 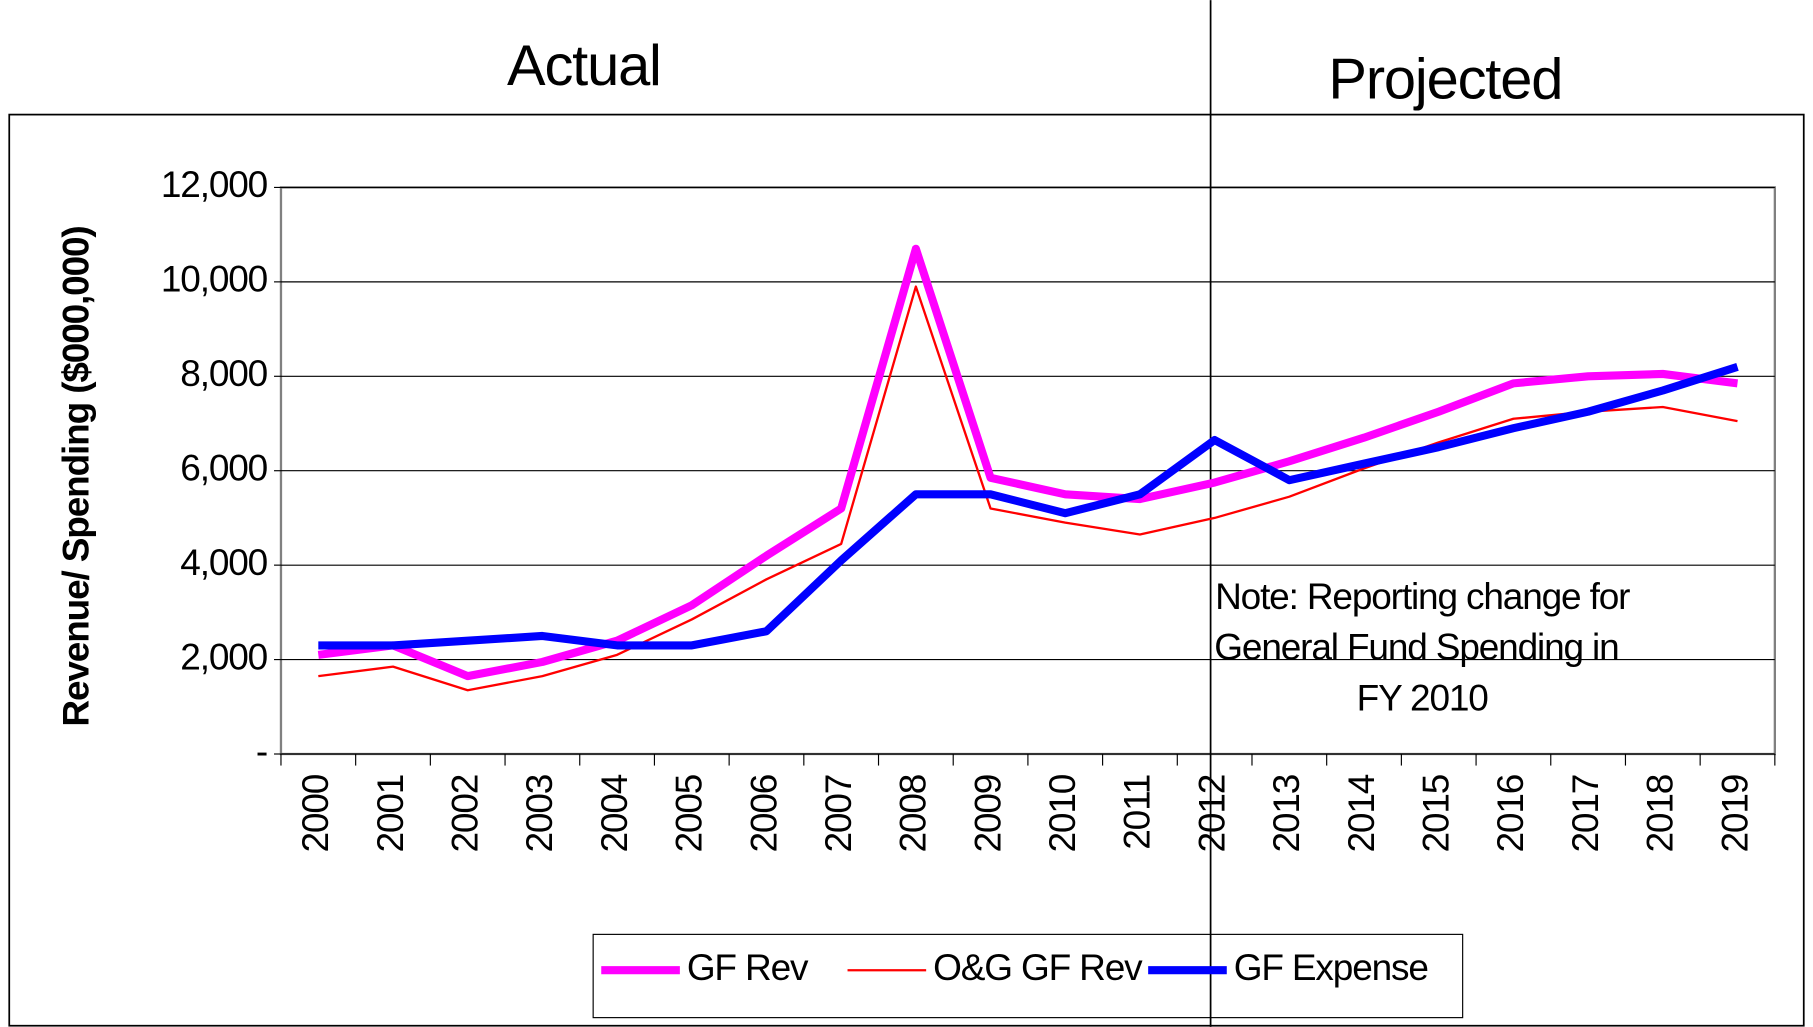 What do you see at coordinates (748, 967) in the screenshot?
I see `legend-label: GF Rev` at bounding box center [748, 967].